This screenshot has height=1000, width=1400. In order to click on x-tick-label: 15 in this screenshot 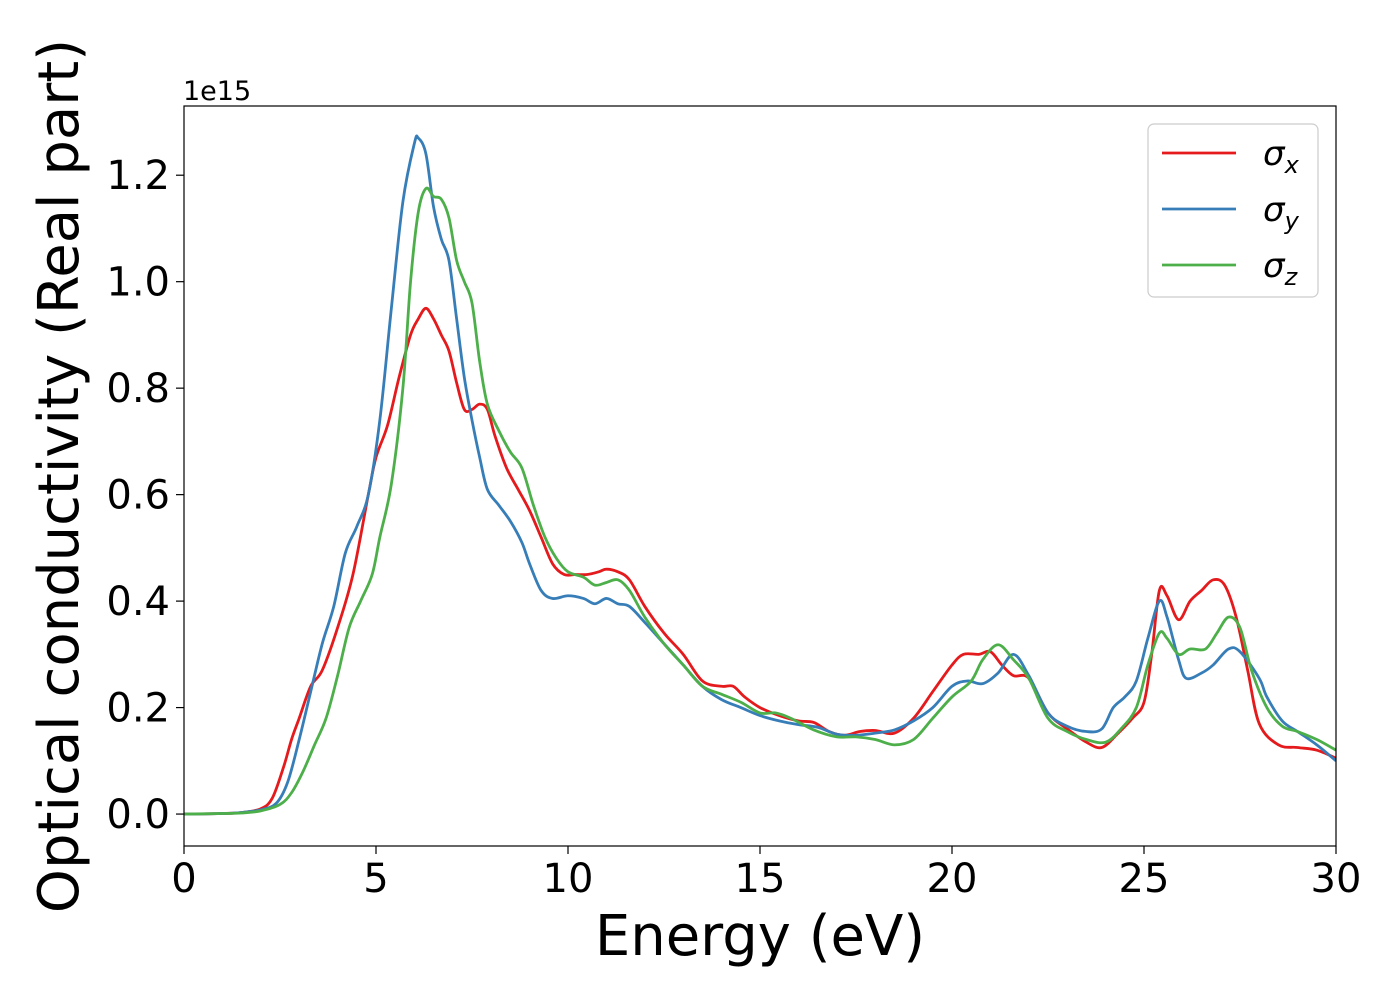, I will do `click(760, 879)`.